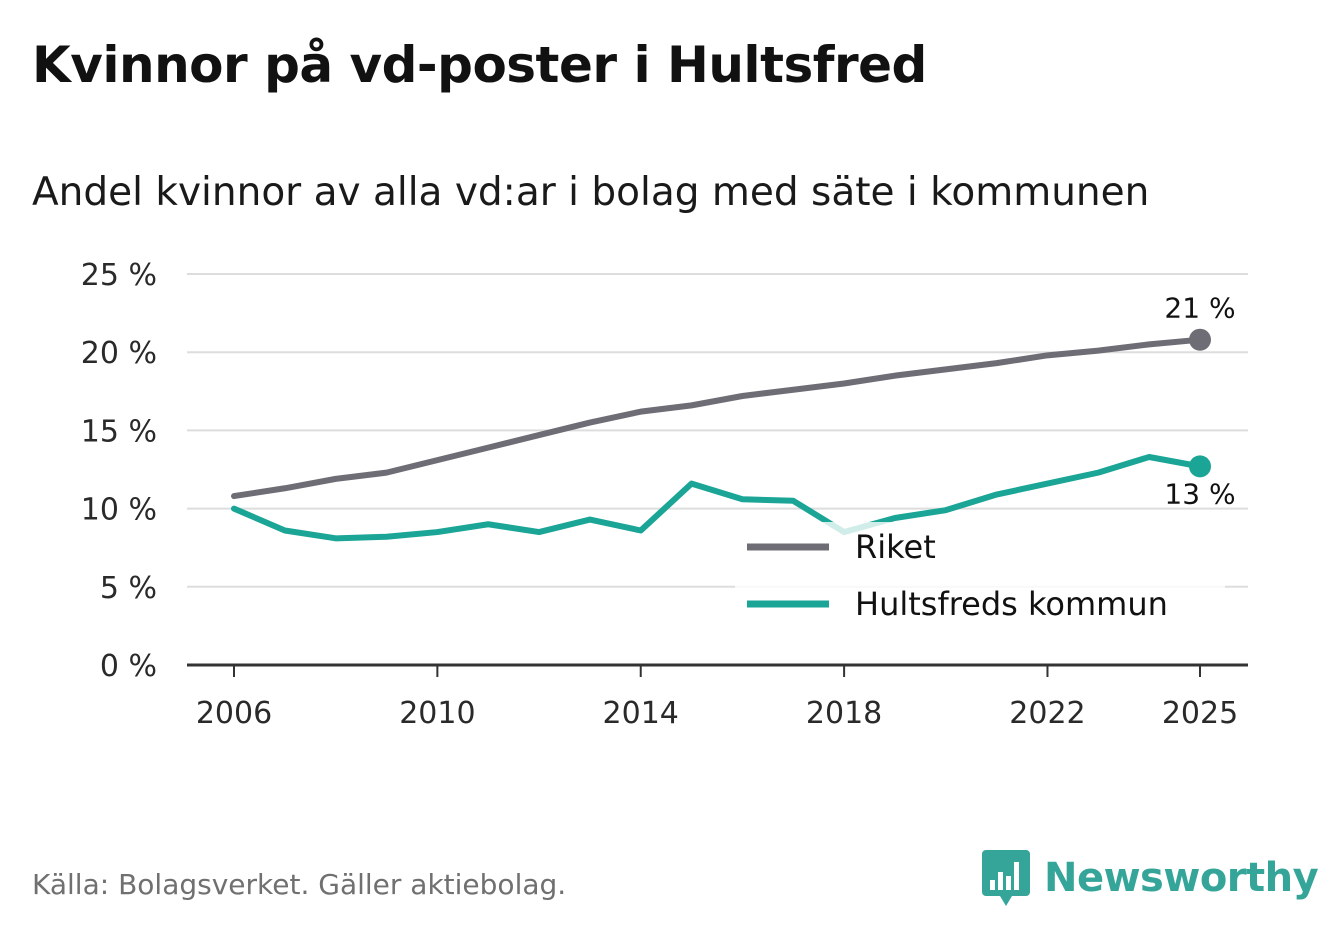 This screenshot has height=939, width=1322. Describe the element at coordinates (119, 510) in the screenshot. I see `y-tick-label: 10 %` at that location.